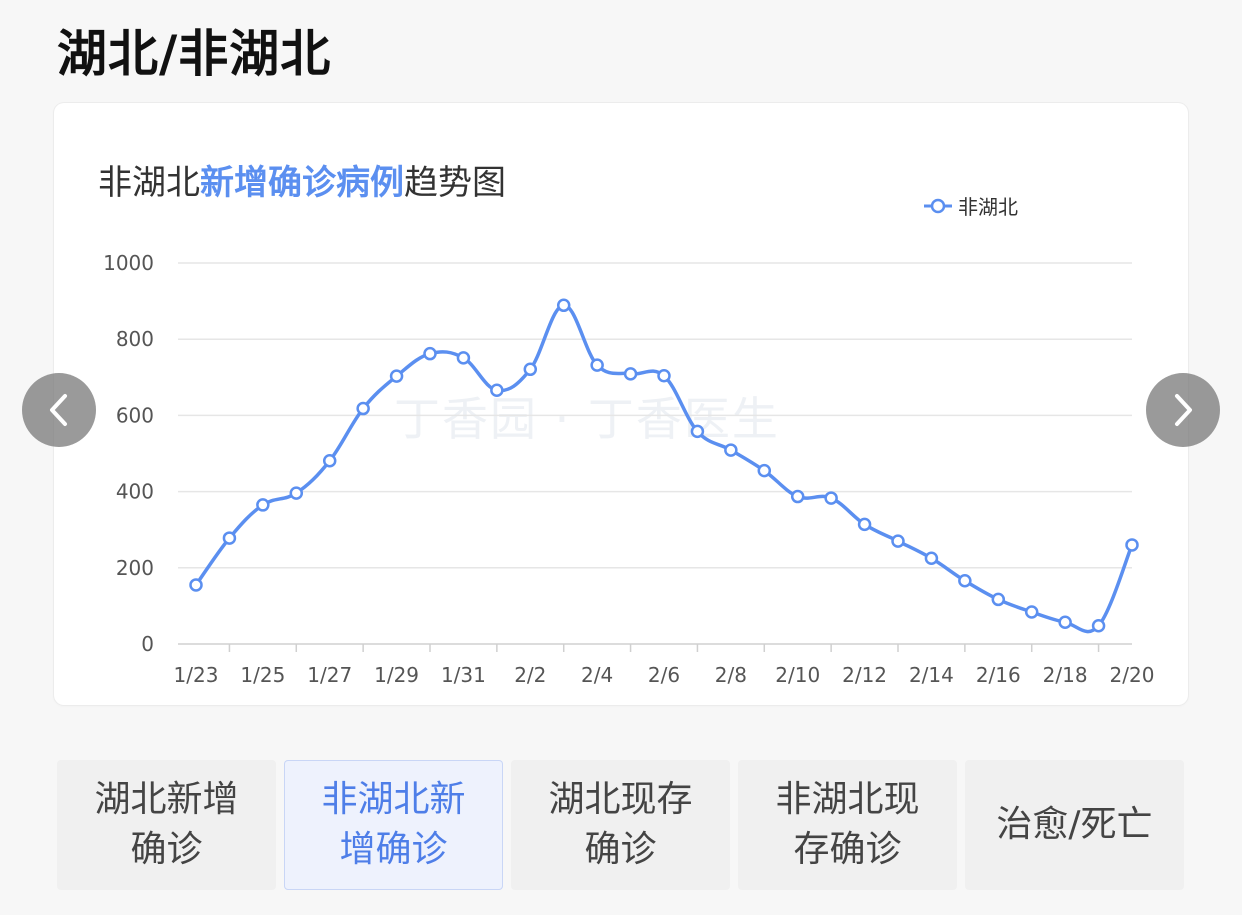  What do you see at coordinates (166, 825) in the screenshot?
I see `tab-hubei-new-confirmed: 湖北新增确诊` at bounding box center [166, 825].